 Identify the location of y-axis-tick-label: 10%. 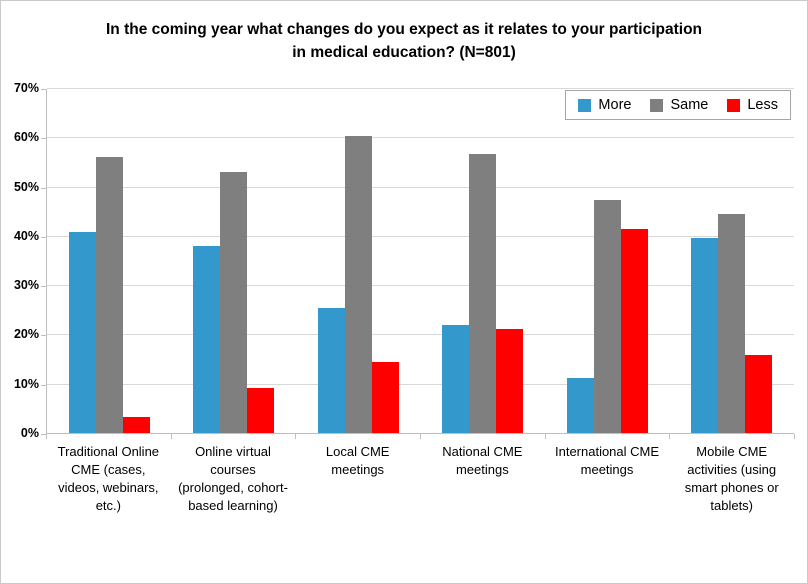
(26, 383).